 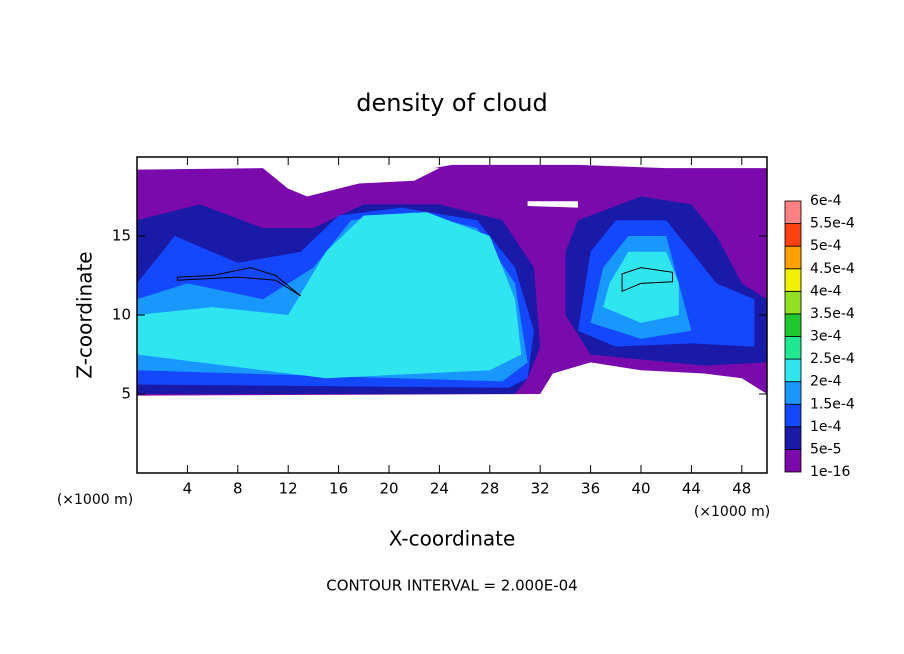 What do you see at coordinates (238, 489) in the screenshot?
I see `x-tick-label: 8` at bounding box center [238, 489].